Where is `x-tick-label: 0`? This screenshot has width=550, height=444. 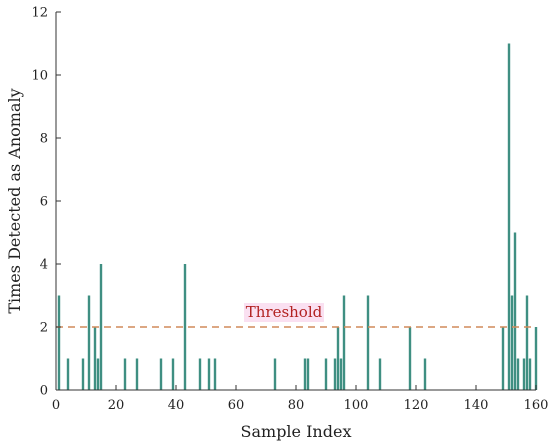 x-tick-label: 0 is located at coordinates (56, 405).